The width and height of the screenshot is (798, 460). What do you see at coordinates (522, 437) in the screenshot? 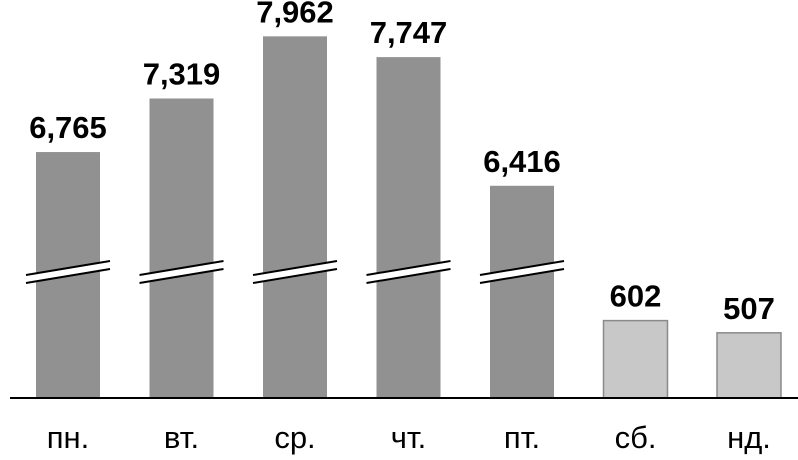
I see `category-label-5: пт.` at bounding box center [522, 437].